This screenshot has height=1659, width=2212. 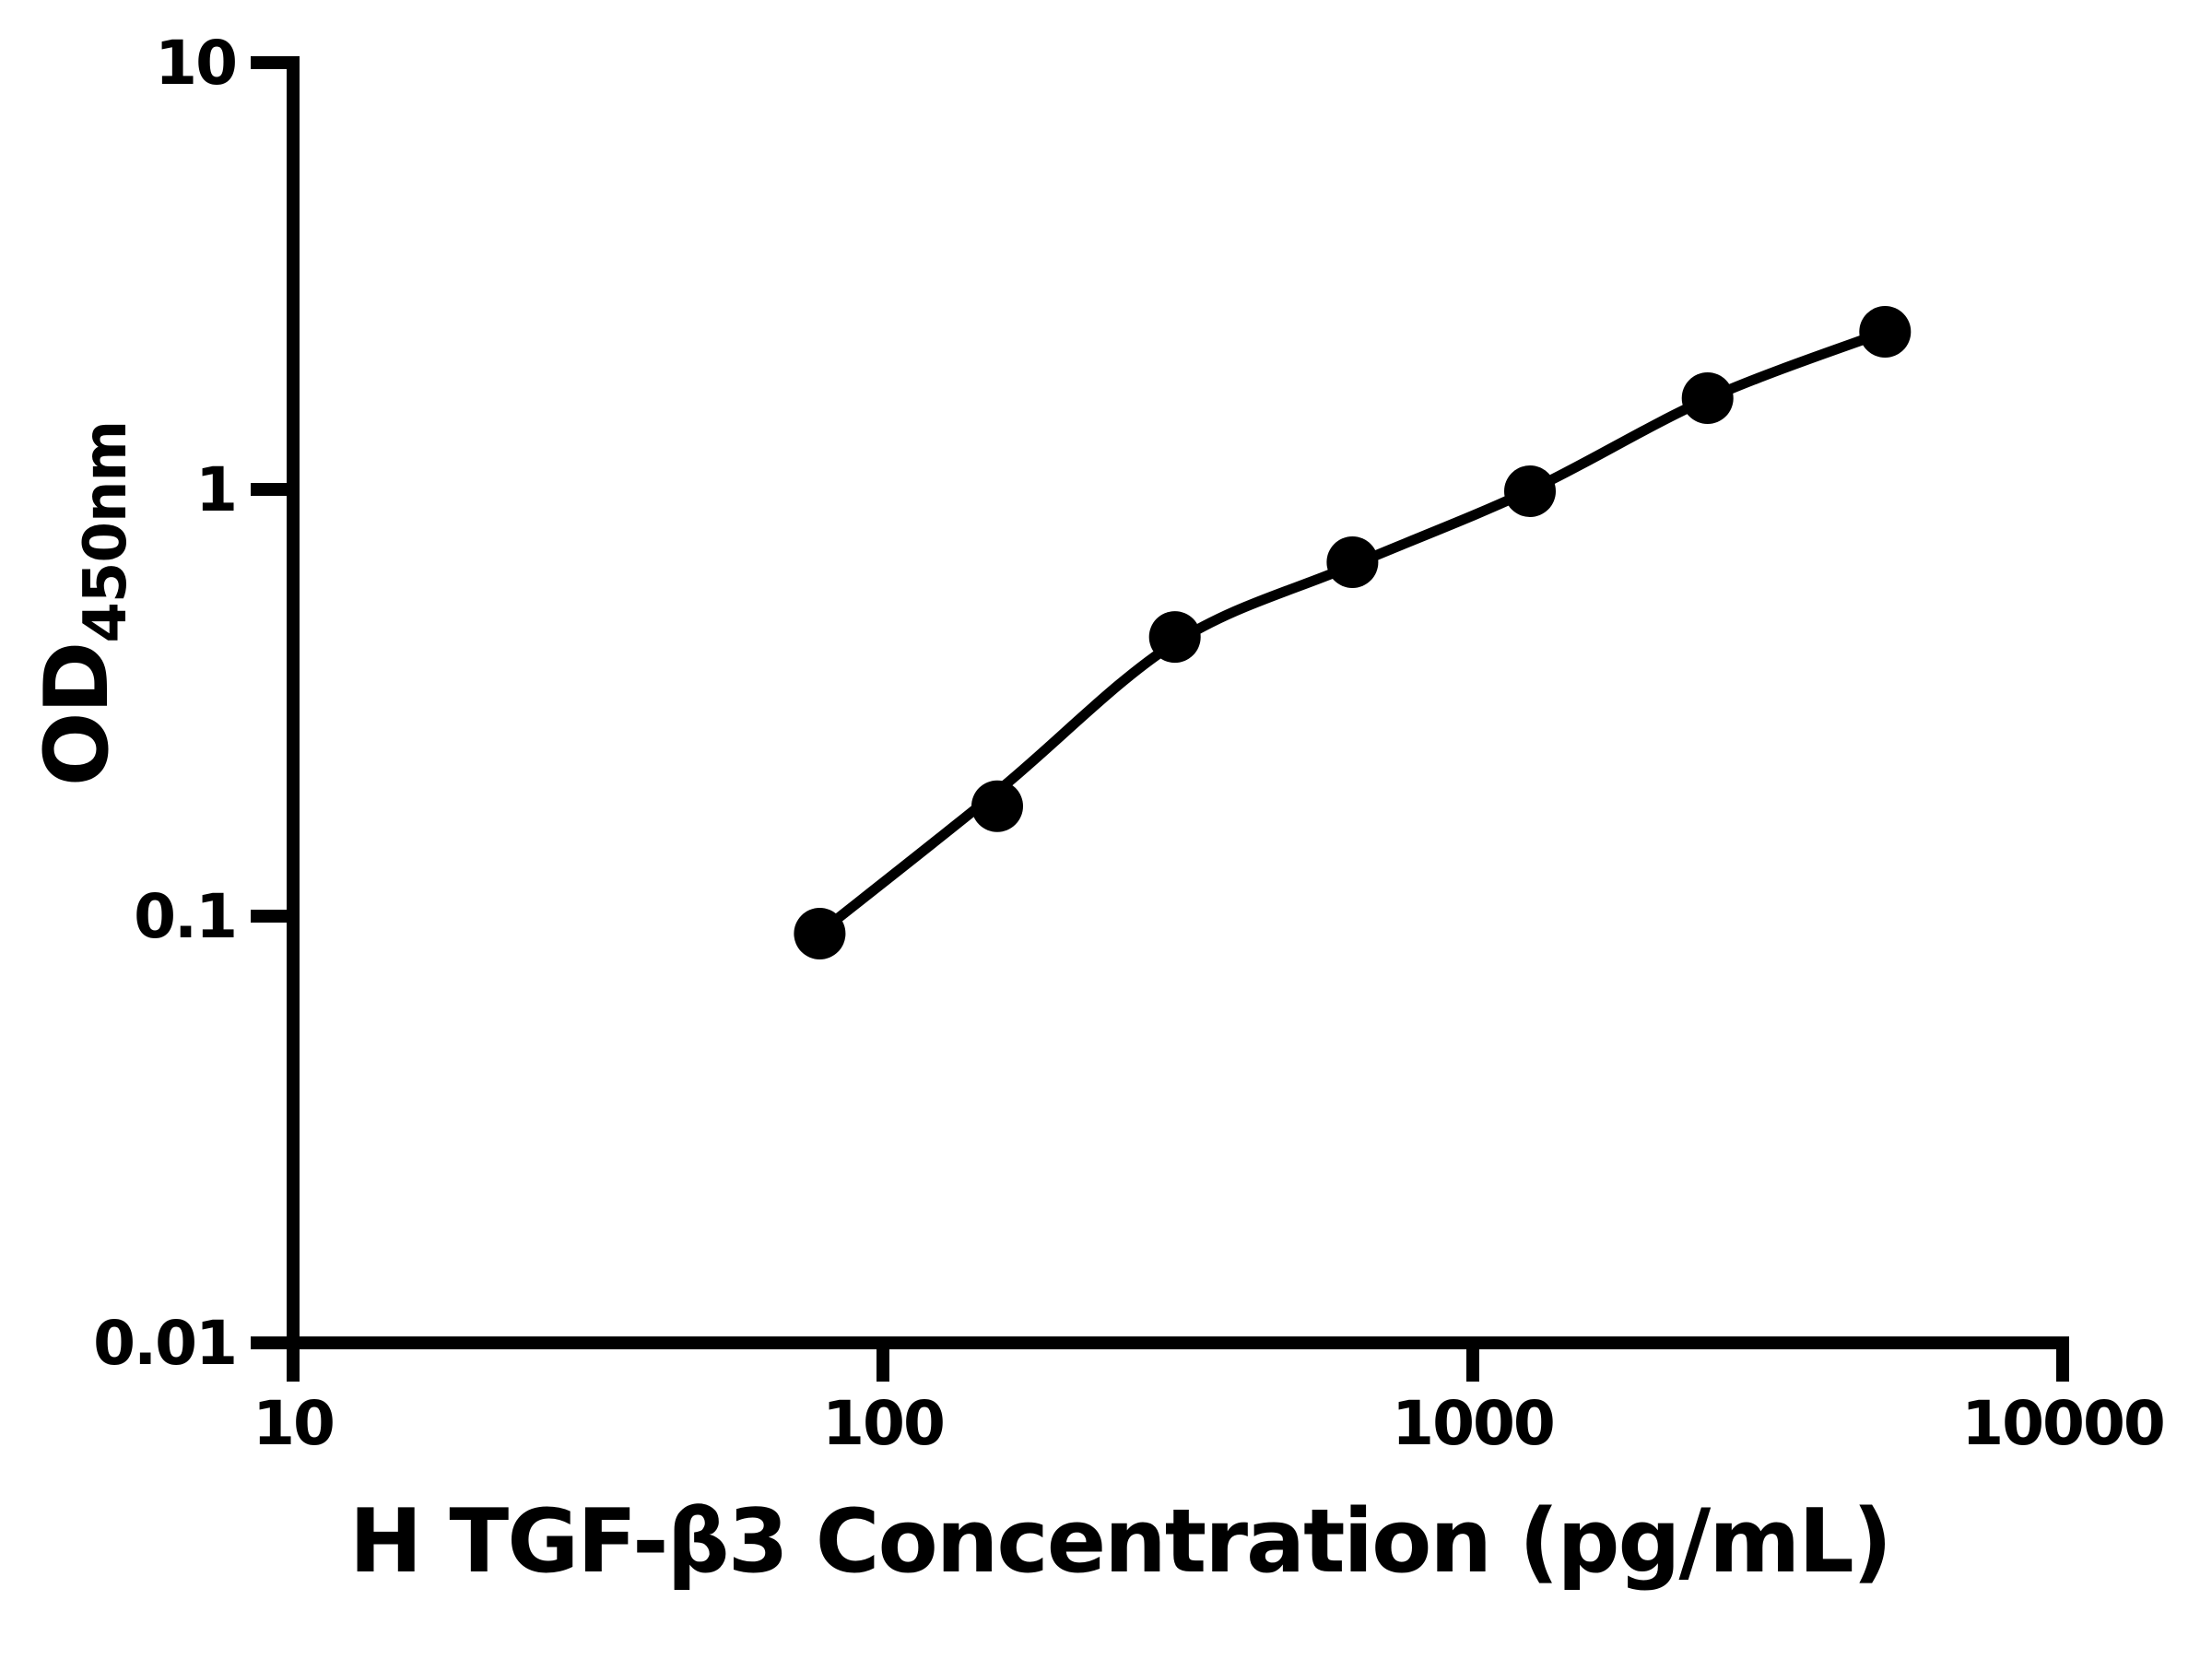 What do you see at coordinates (77, 715) in the screenshot?
I see `y-axis-title-main: OD` at bounding box center [77, 715].